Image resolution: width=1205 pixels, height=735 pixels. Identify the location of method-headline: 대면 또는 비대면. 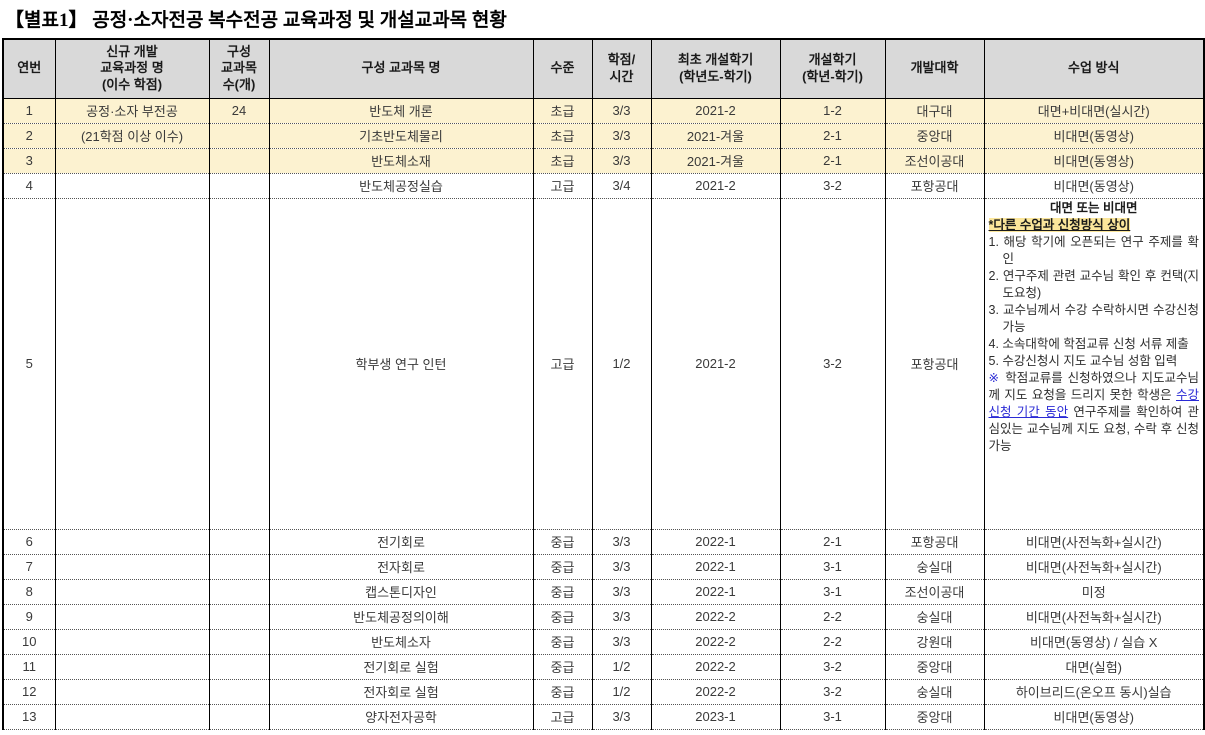
(1094, 207).